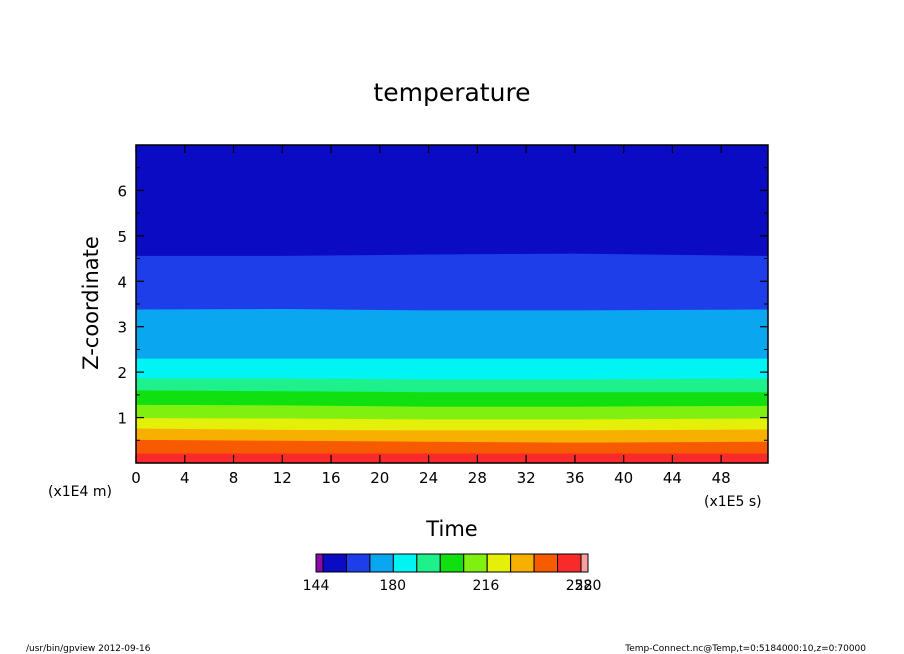  I want to click on x-axis-title: Time, so click(451, 529).